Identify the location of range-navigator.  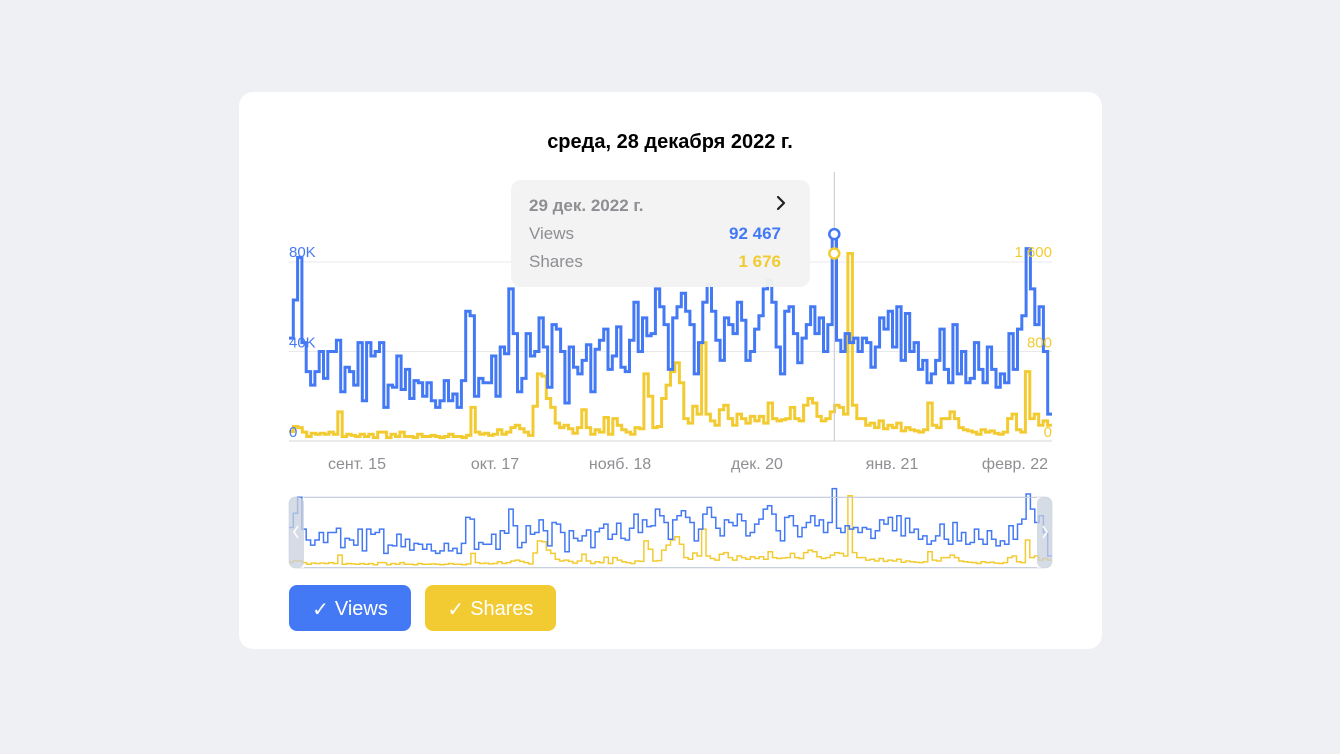
(670, 528).